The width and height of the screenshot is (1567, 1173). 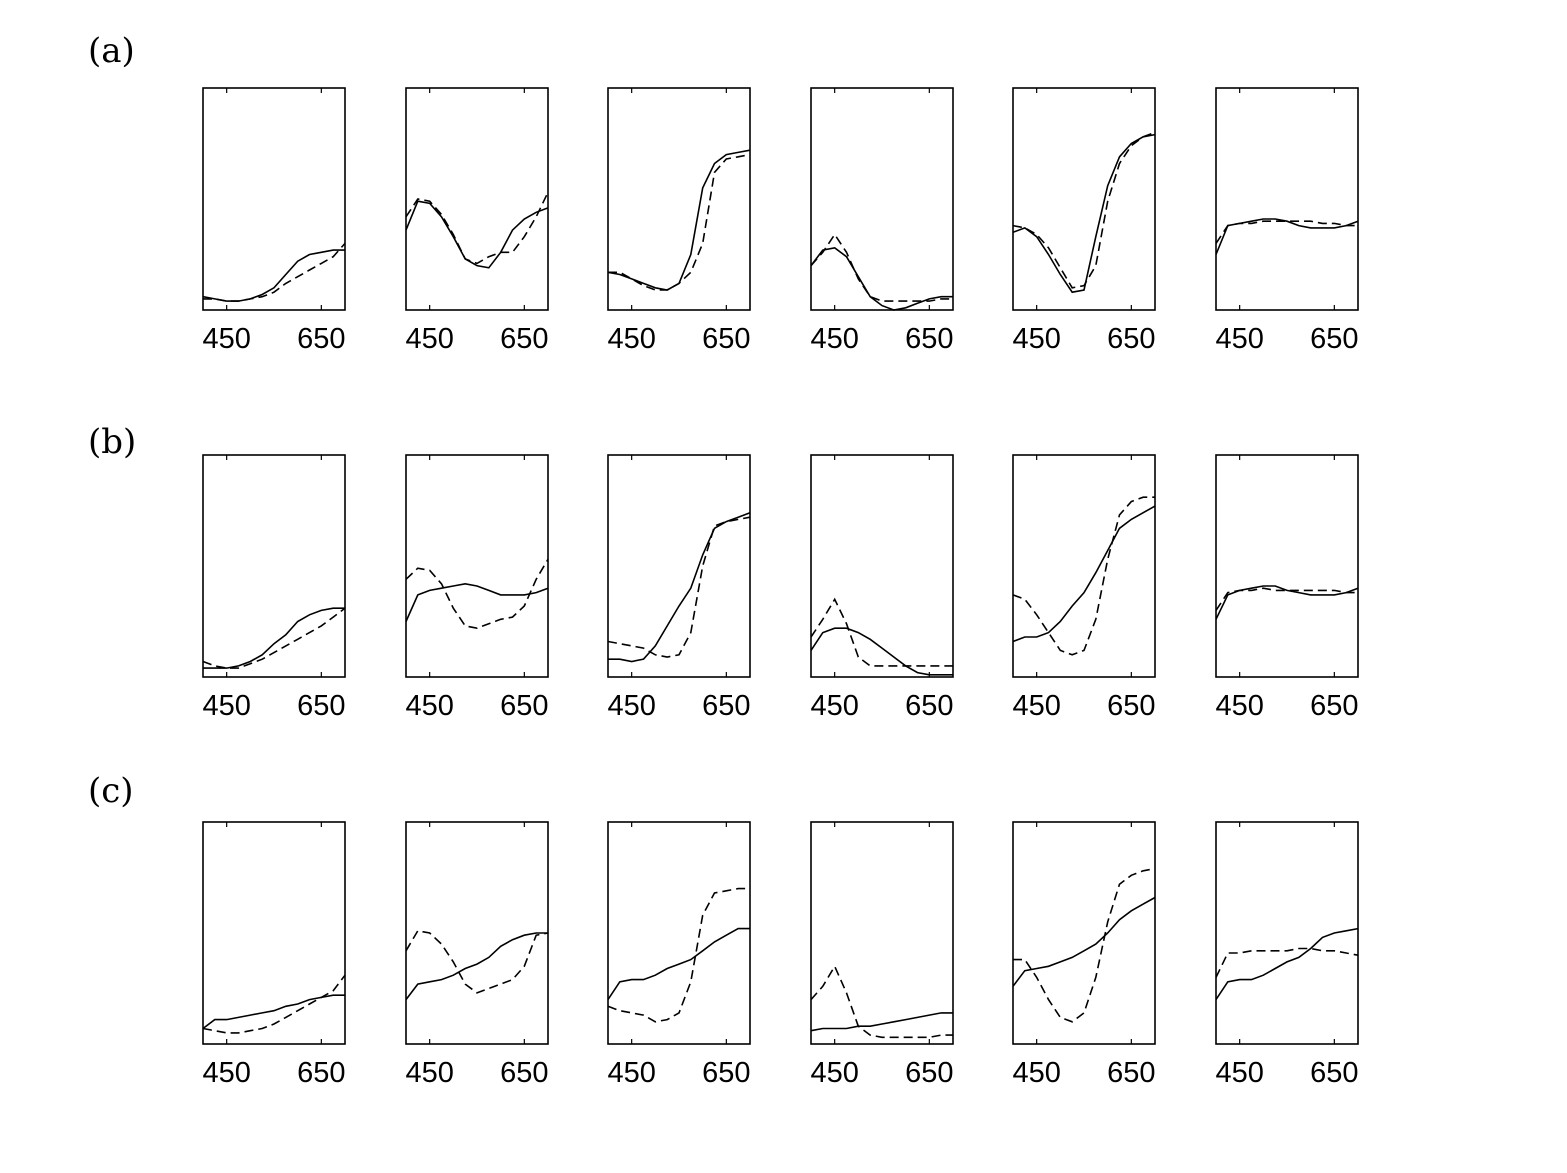 What do you see at coordinates (112, 442) in the screenshot?
I see `panel-label: (b)` at bounding box center [112, 442].